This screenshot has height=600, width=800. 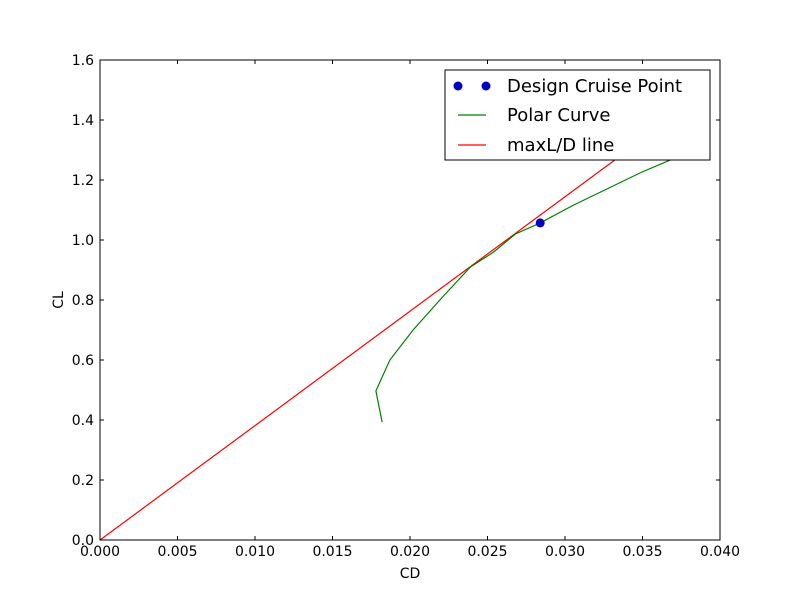 I want to click on x-tick-label: 0.030, so click(x=565, y=552).